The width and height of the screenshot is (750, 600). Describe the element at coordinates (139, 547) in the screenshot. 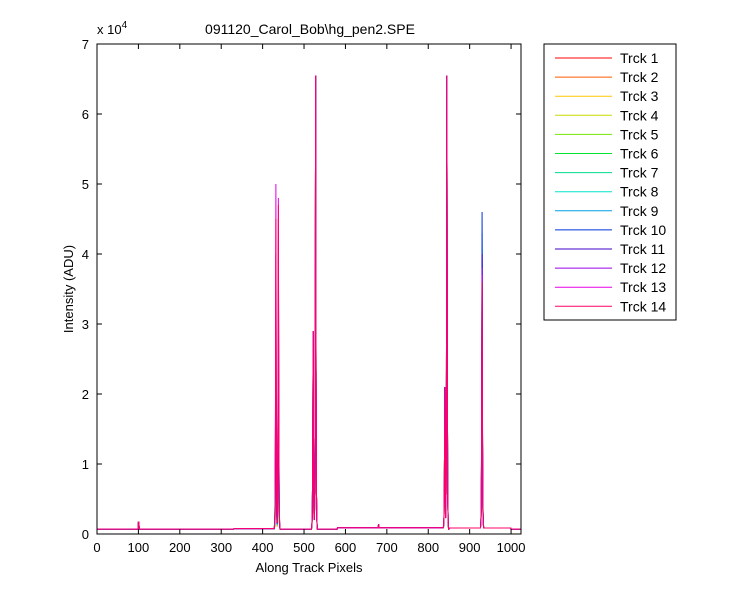

I see `x-tick-label: 100` at that location.